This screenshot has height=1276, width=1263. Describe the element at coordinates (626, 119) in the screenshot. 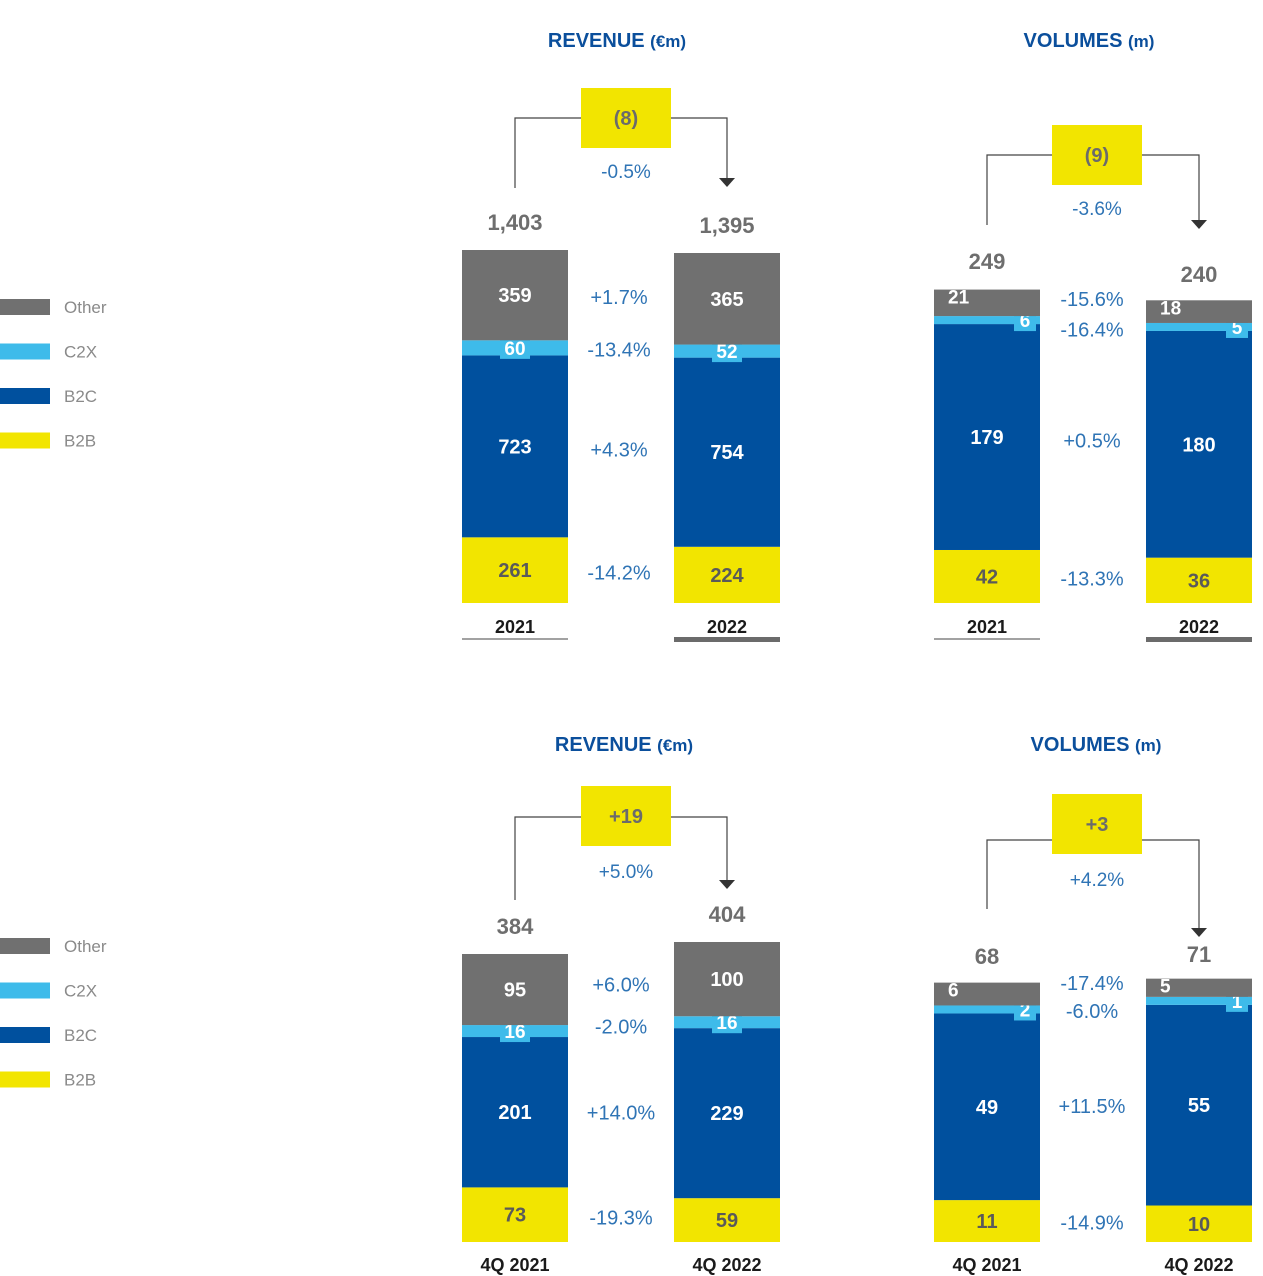

I see `change-value: (8)` at that location.